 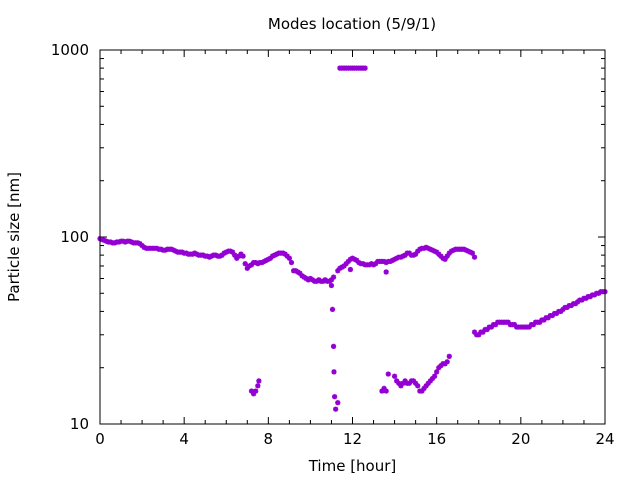 What do you see at coordinates (79, 424) in the screenshot?
I see `y-tick-label: 10` at bounding box center [79, 424].